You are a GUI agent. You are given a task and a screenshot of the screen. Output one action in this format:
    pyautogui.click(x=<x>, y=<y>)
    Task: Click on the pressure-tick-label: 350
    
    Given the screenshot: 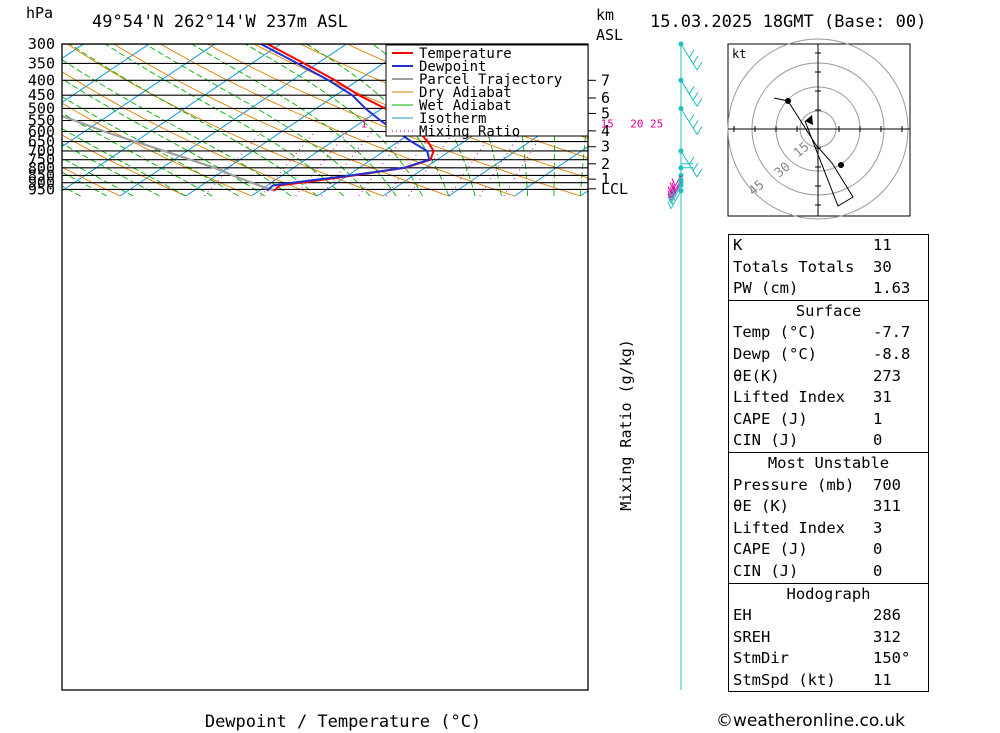 What is the action you would take?
    pyautogui.click(x=41, y=63)
    